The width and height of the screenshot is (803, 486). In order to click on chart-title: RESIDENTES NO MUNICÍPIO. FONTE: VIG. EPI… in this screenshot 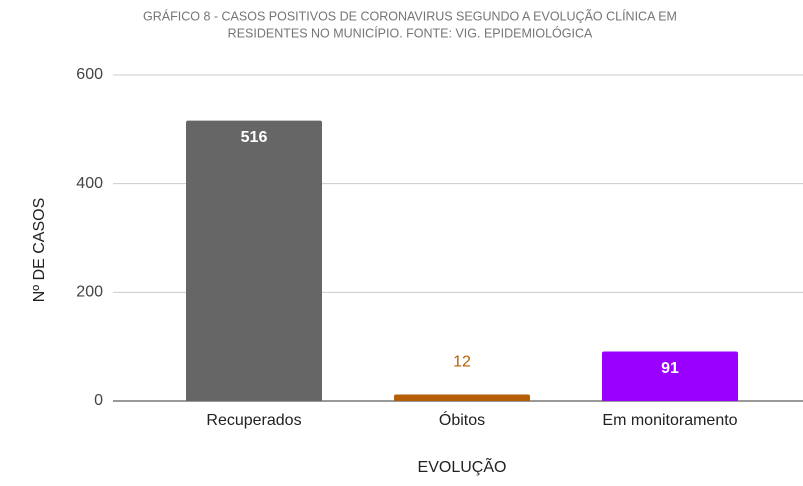, I will do `click(410, 32)`.